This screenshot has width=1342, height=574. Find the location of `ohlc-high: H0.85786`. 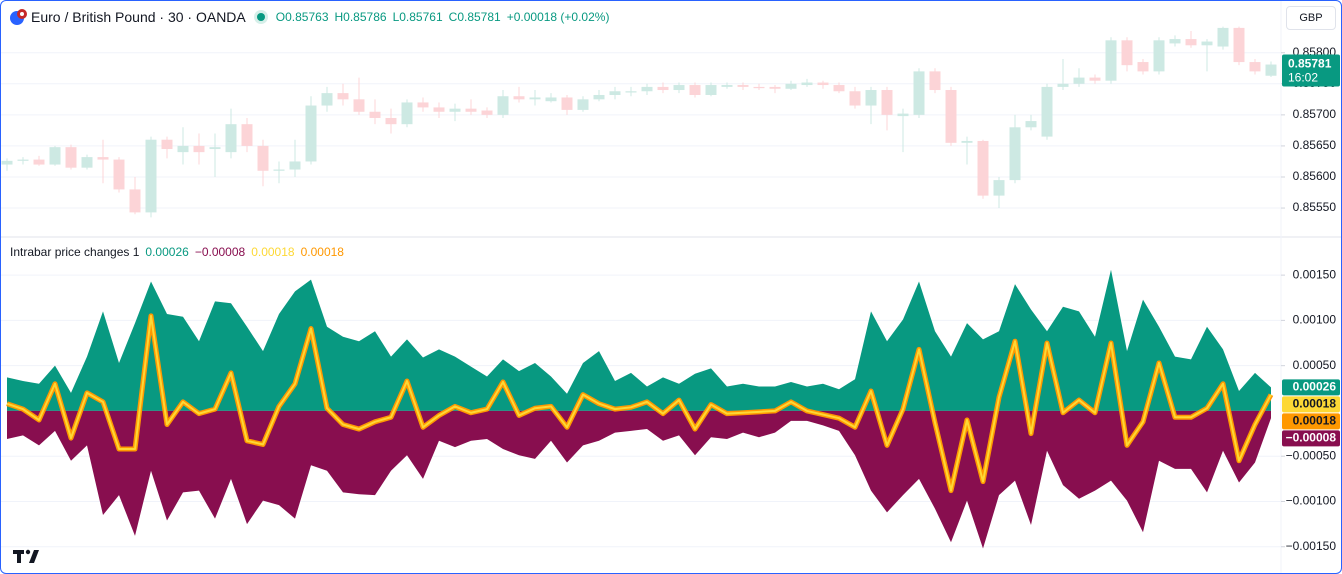

ohlc-high: H0.85786 is located at coordinates (361, 17).